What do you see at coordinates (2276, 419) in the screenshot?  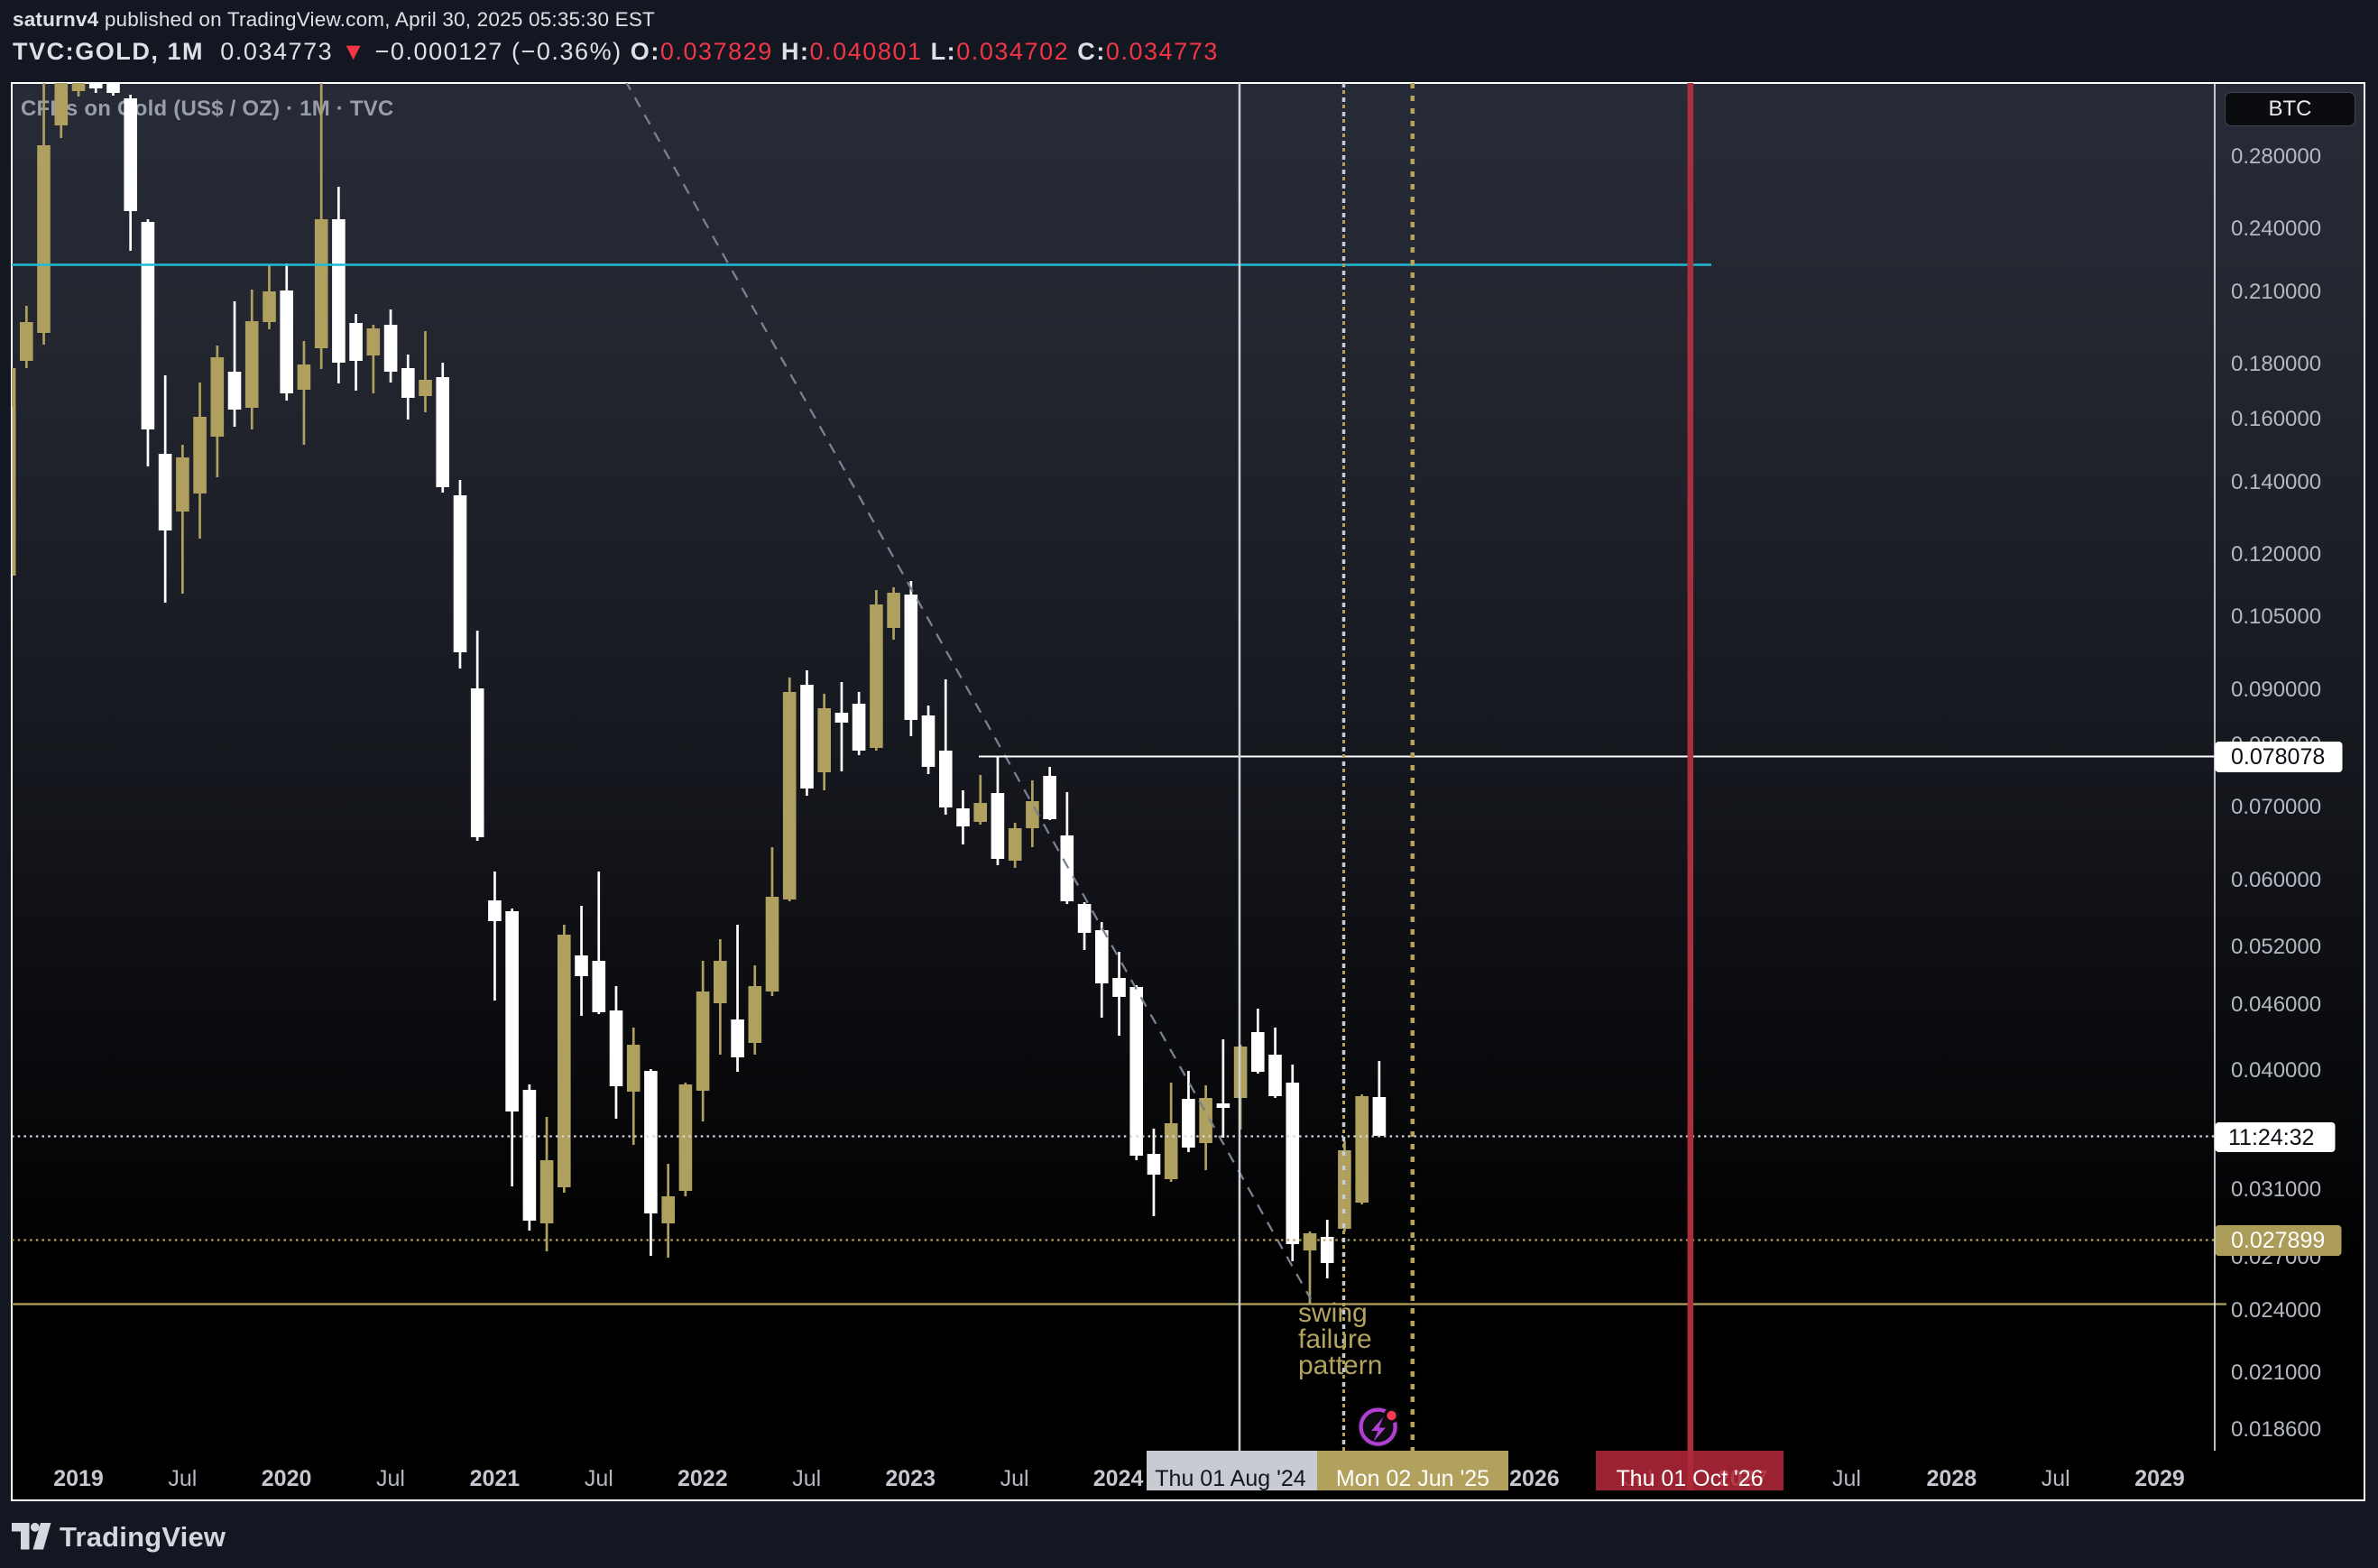 I see `svg-text: 0.160000` at bounding box center [2276, 419].